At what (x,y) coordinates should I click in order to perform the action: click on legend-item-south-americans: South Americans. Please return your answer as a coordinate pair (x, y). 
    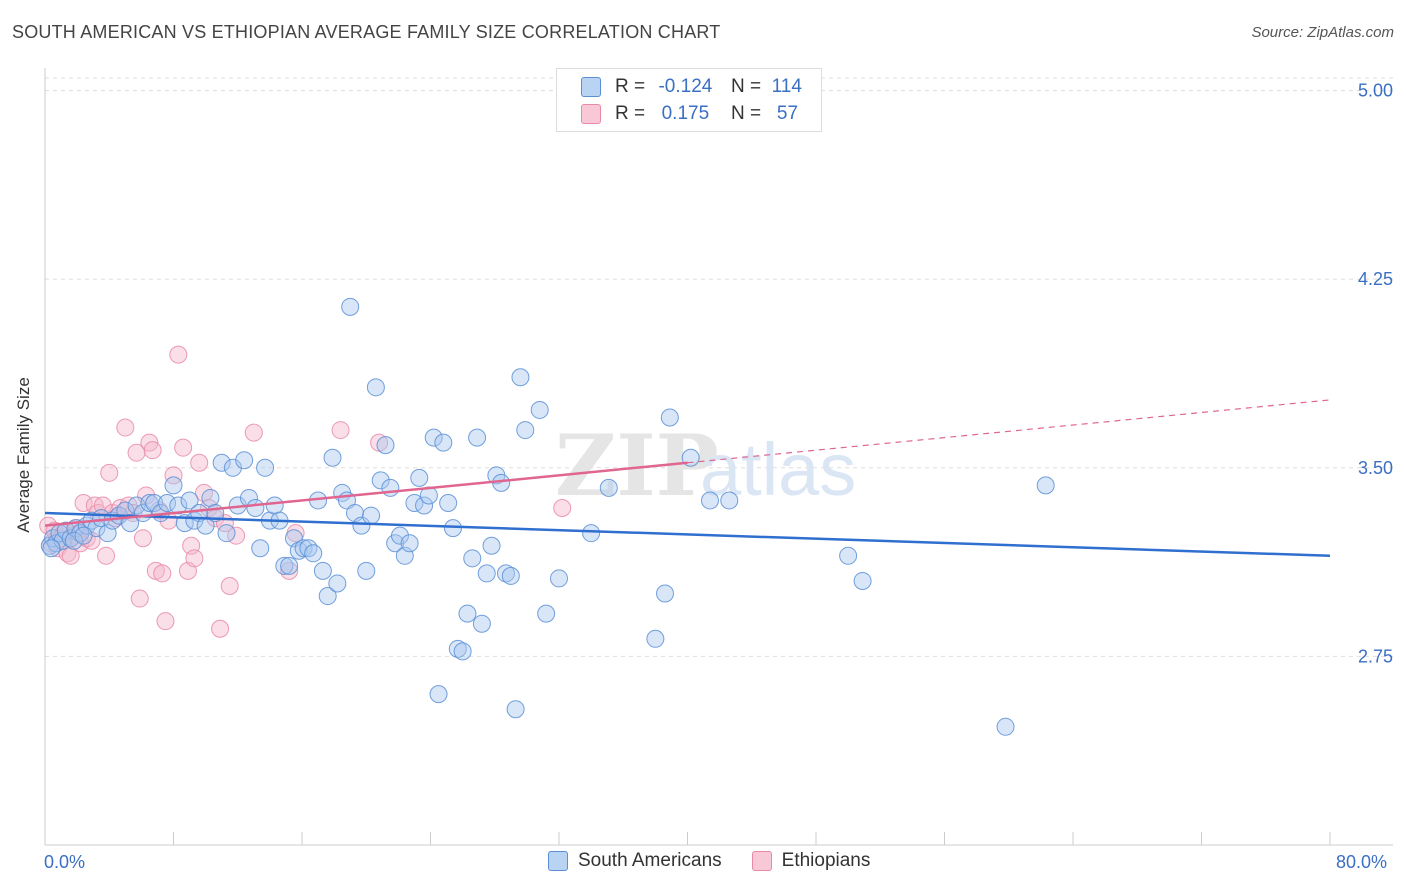
    Looking at the image, I should click on (635, 861).